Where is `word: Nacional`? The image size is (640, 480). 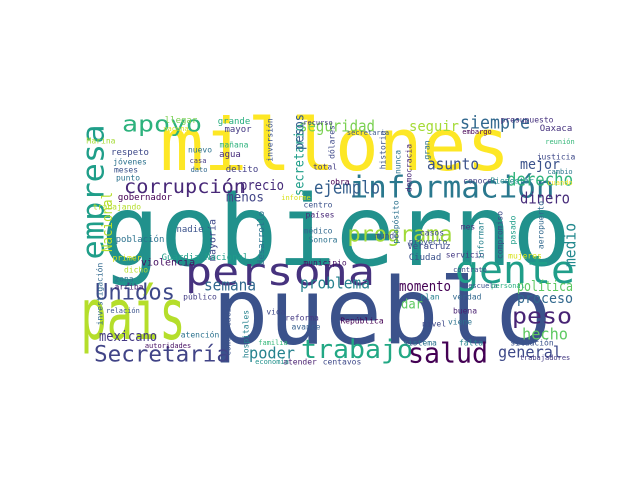
word: Nacional is located at coordinates (108, 222).